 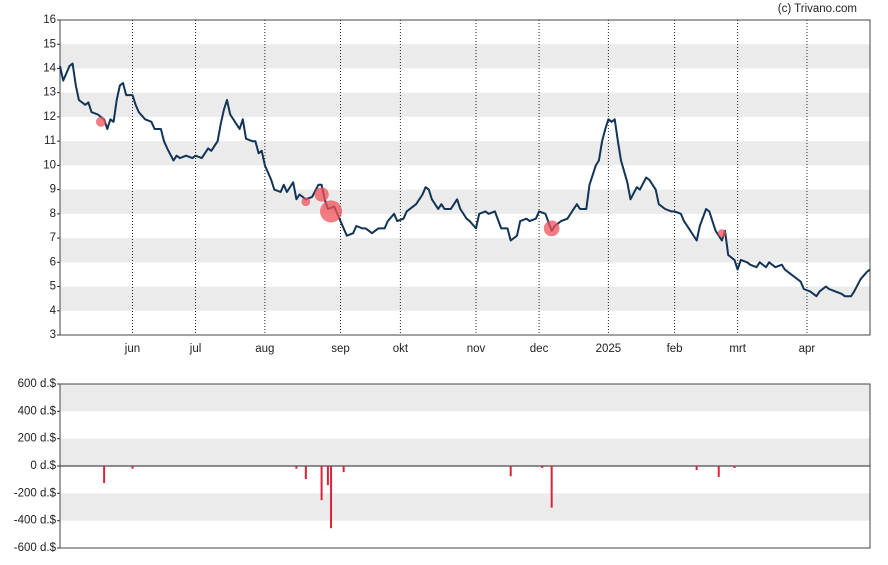 I want to click on x-tick-label: dec, so click(x=539, y=349).